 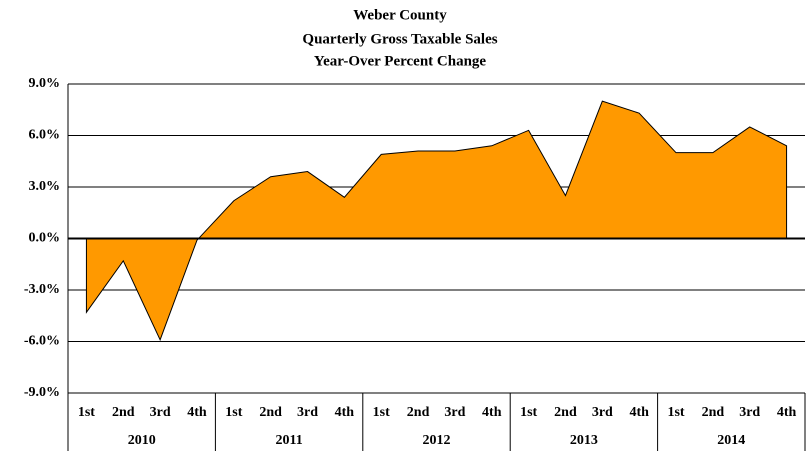 What do you see at coordinates (45, 83) in the screenshot?
I see `y-tick-label: 9.0%` at bounding box center [45, 83].